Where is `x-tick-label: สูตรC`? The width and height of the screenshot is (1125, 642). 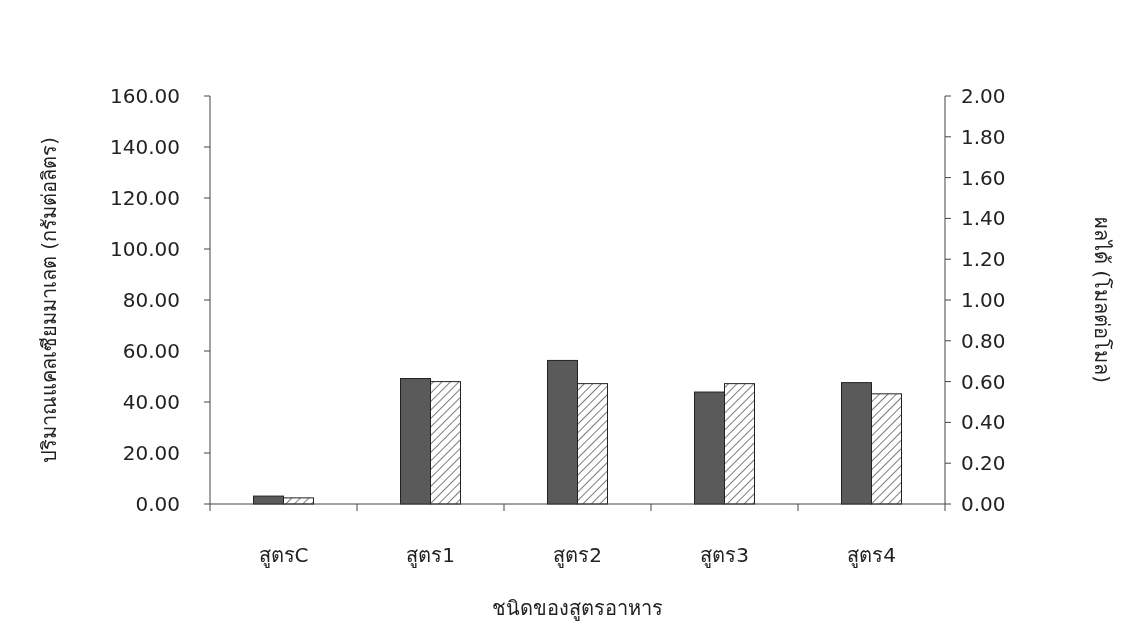
x-tick-label: สูตรC is located at coordinates (283, 555).